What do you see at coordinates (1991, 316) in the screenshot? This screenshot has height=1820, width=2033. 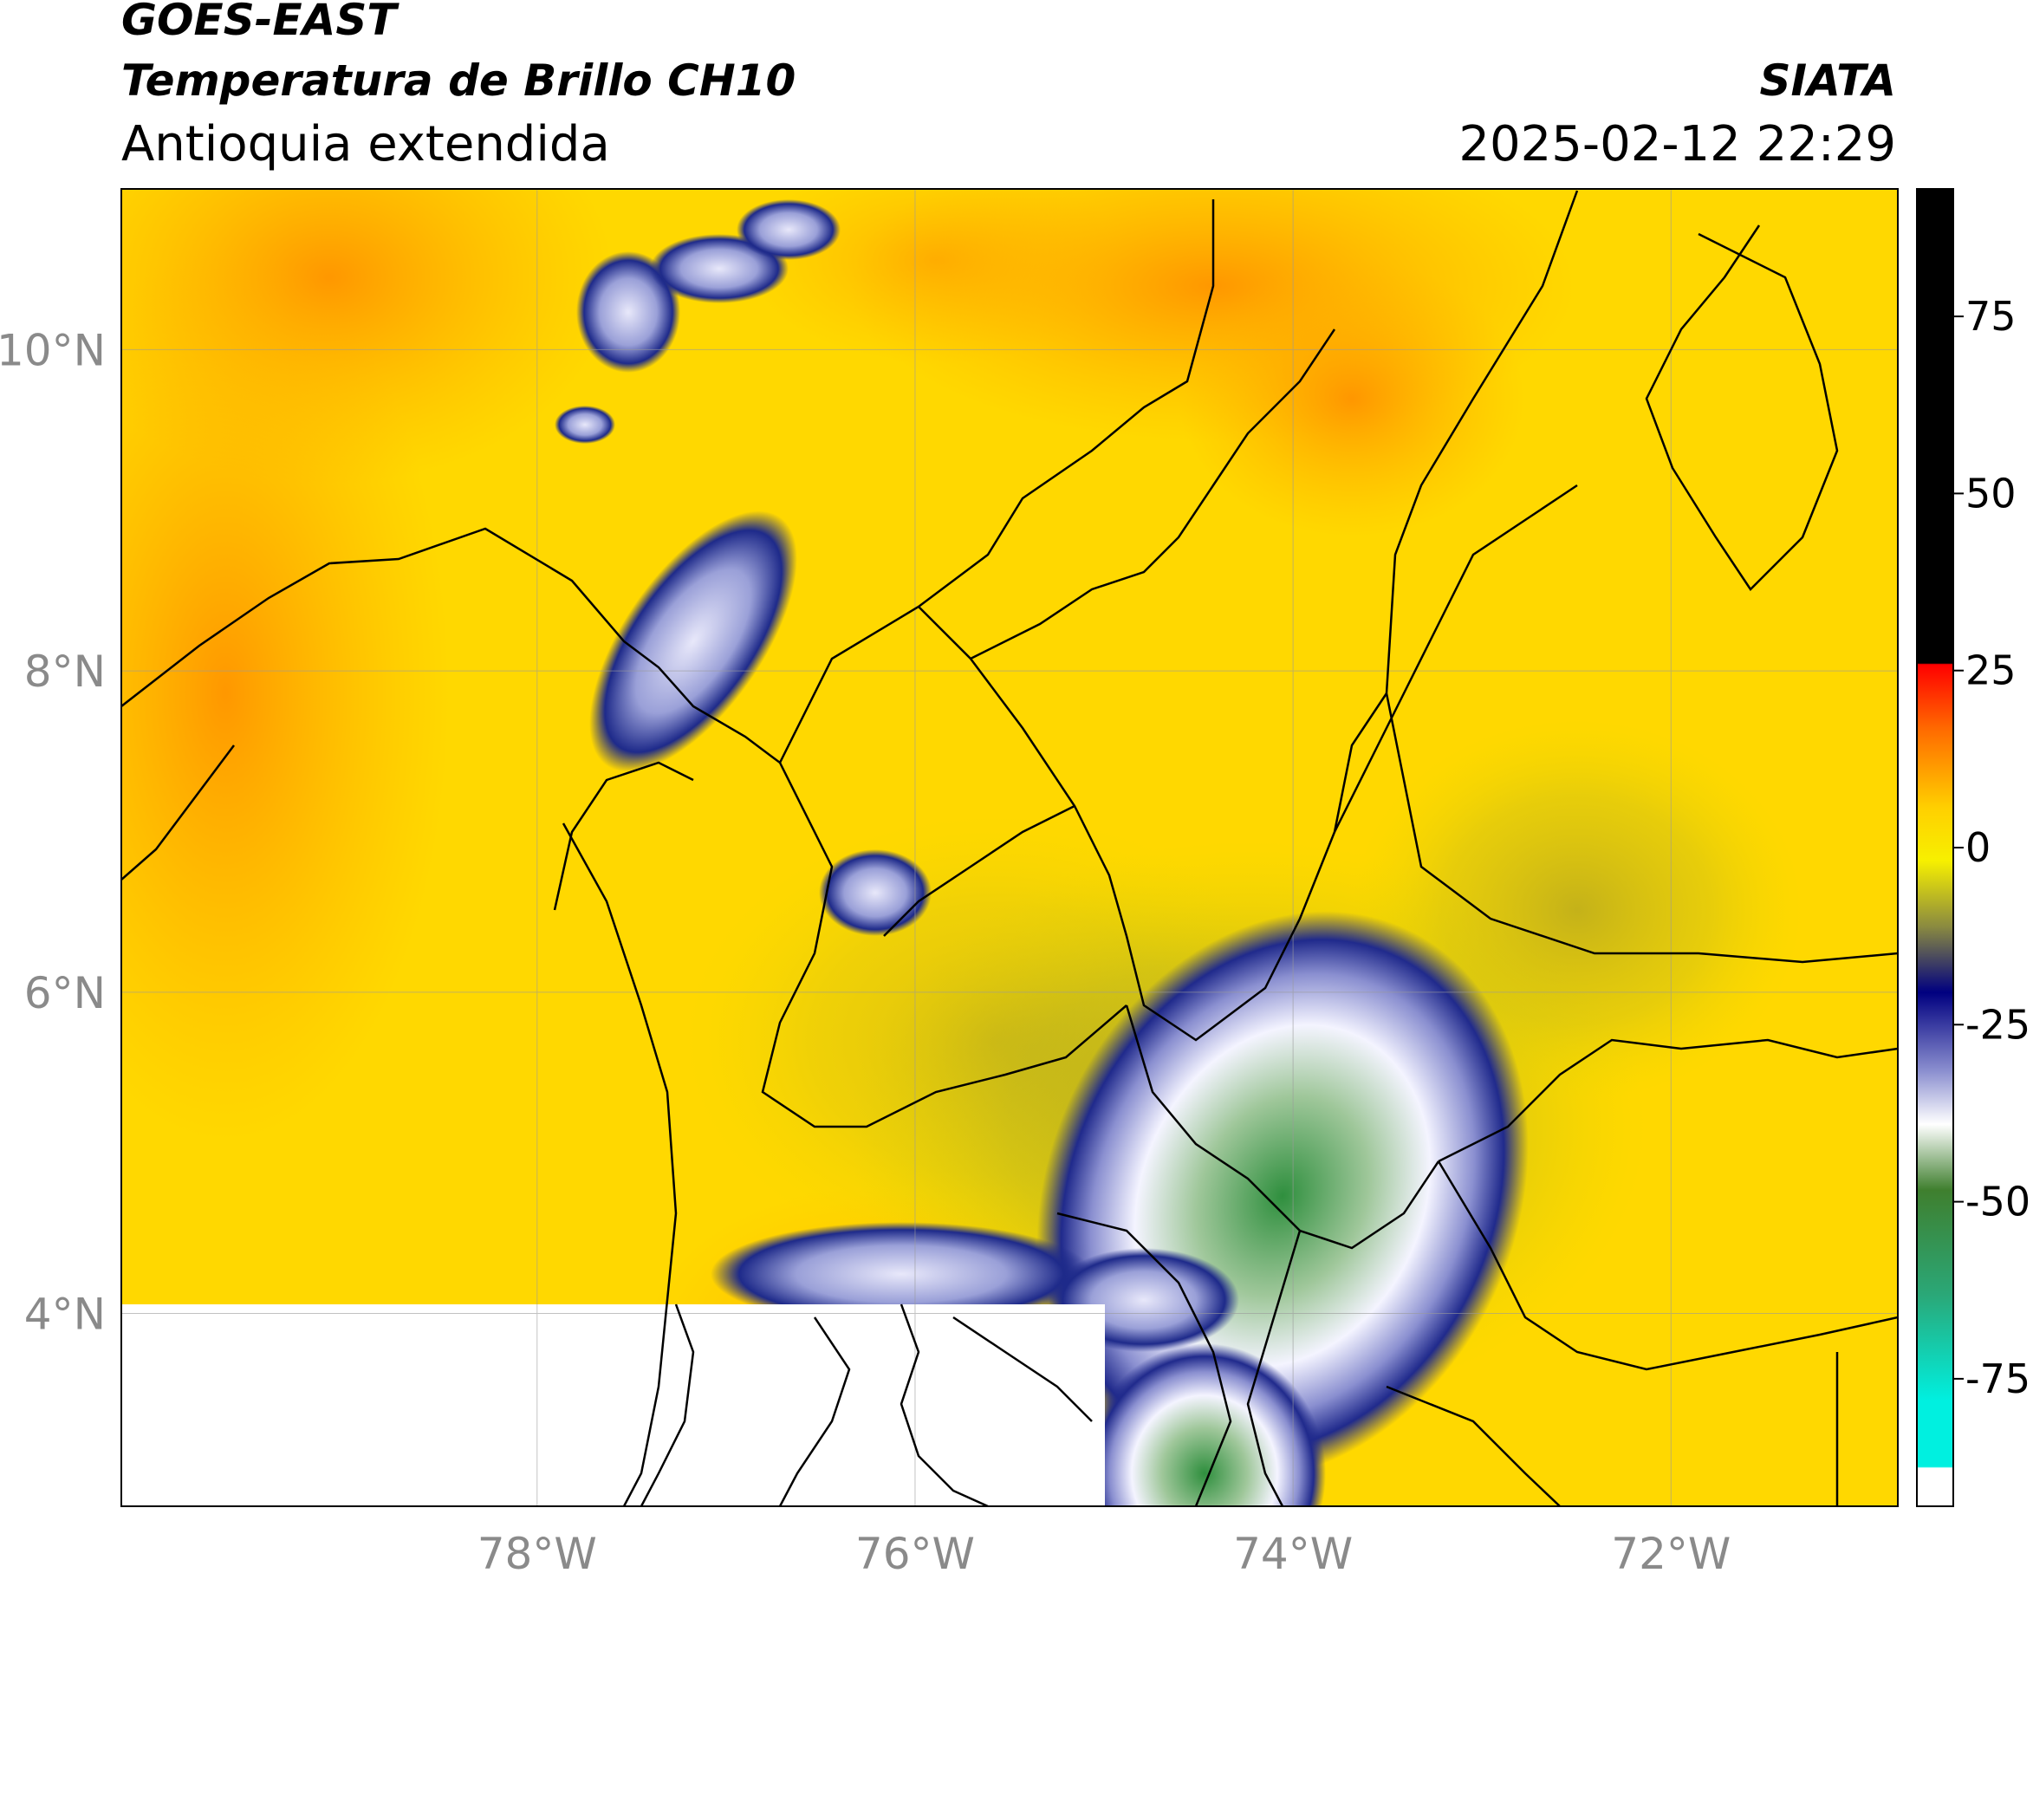 I see `colorbar-tick-label: 75` at bounding box center [1991, 316].